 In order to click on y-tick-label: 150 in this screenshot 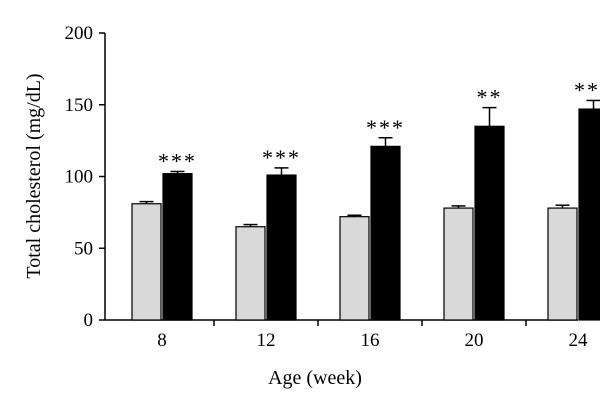, I will do `click(79, 105)`.